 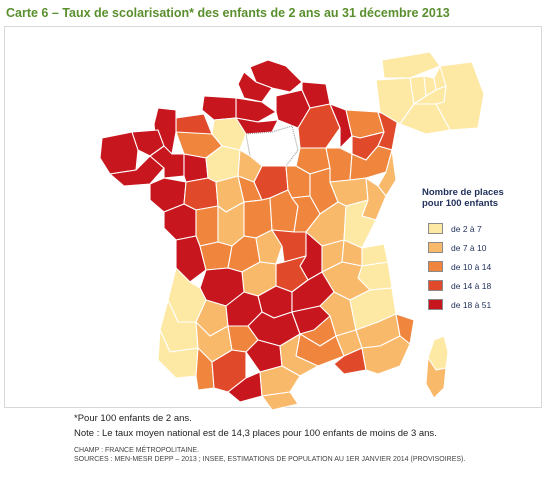 What do you see at coordinates (463, 192) in the screenshot?
I see `legend-title-line1: Nombre de places` at bounding box center [463, 192].